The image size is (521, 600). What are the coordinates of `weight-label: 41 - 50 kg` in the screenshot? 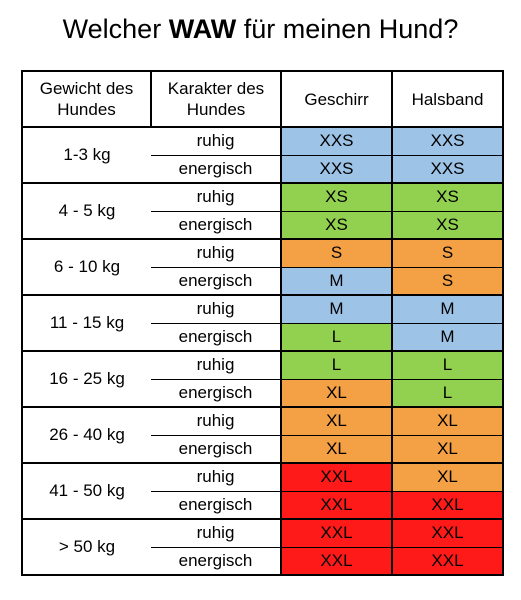 It's located at (87, 490).